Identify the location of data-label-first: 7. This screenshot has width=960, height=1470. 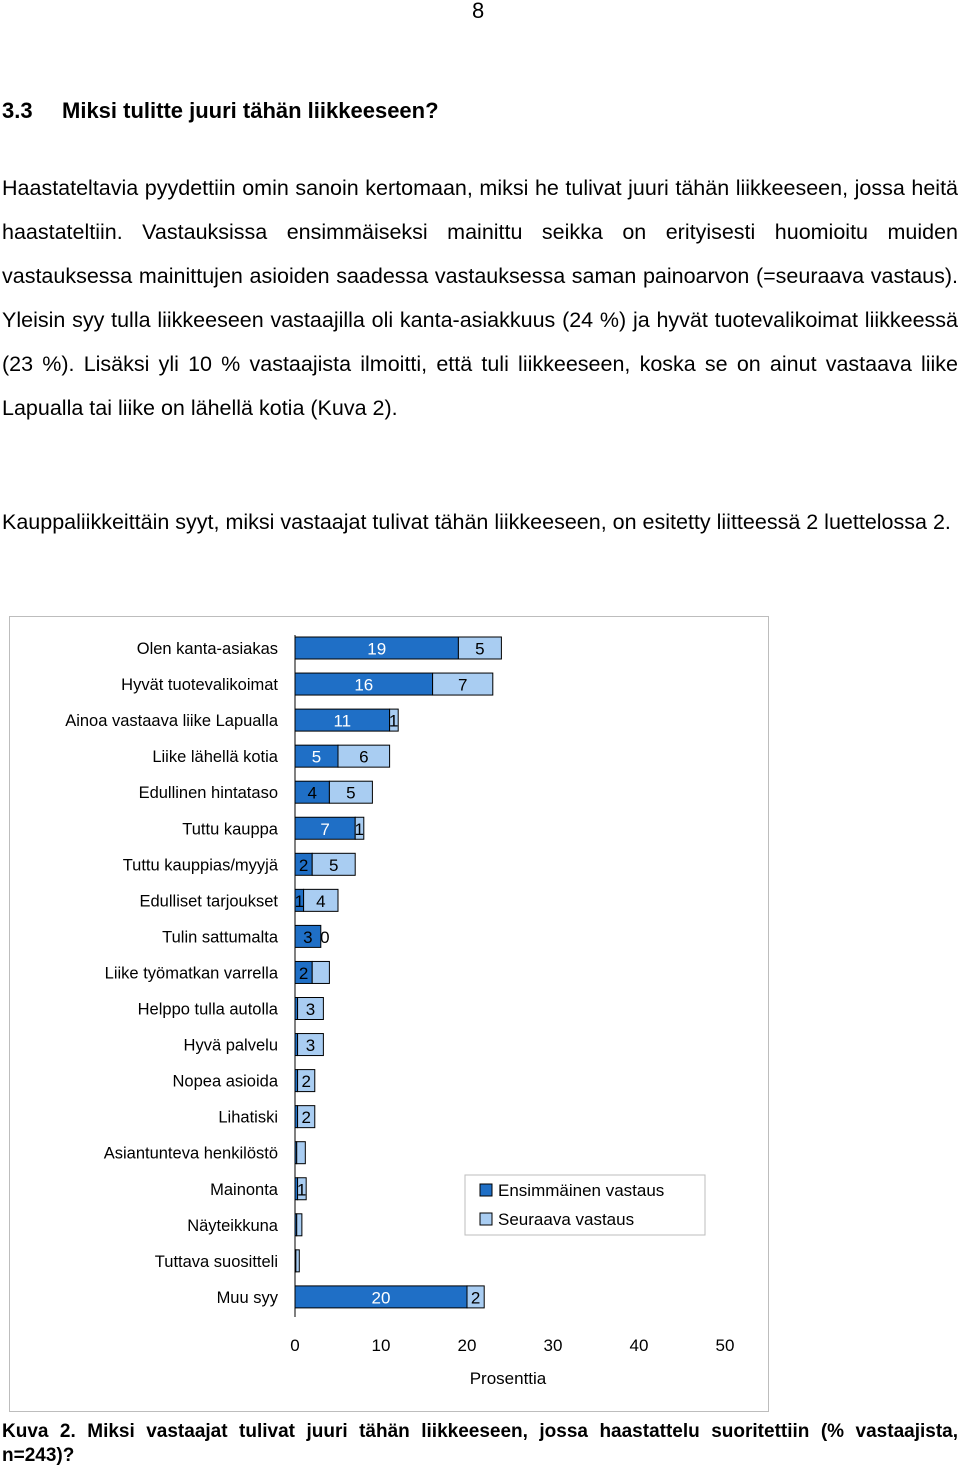
(324, 829).